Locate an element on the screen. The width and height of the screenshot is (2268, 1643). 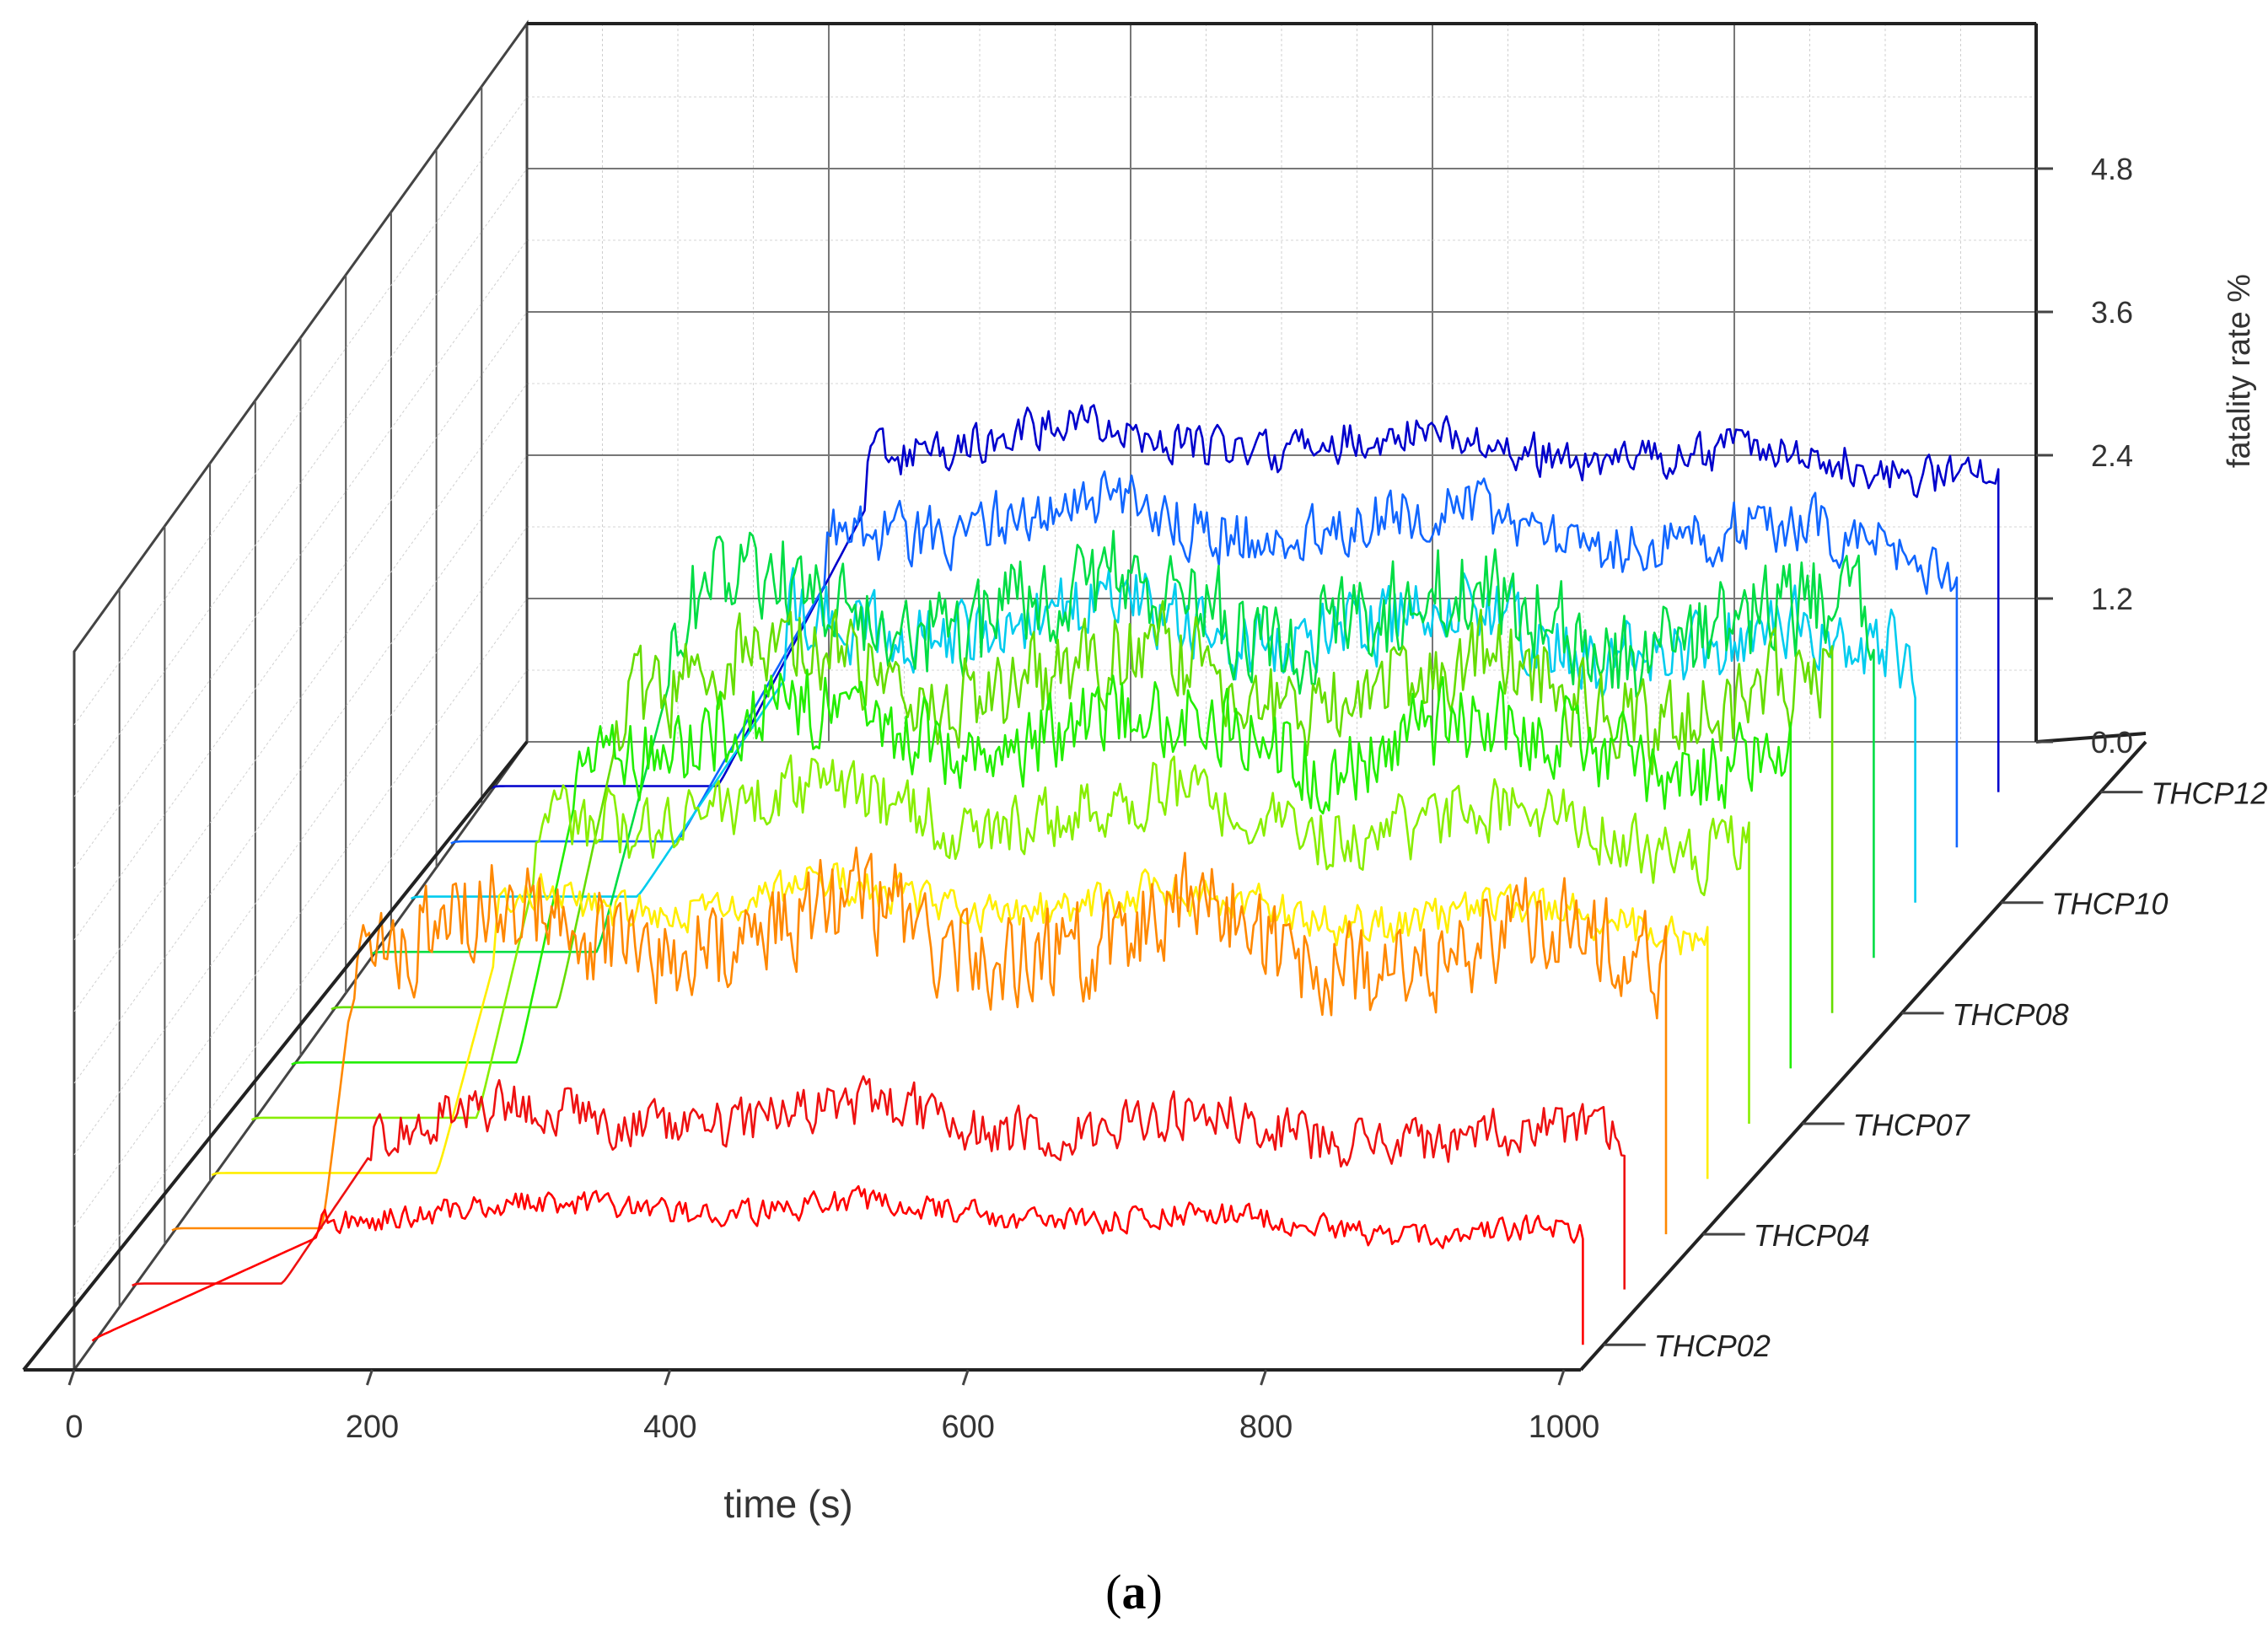
x-axis-ticks: 0 200 400 600 800 1000 is located at coordinates (832, 1407).